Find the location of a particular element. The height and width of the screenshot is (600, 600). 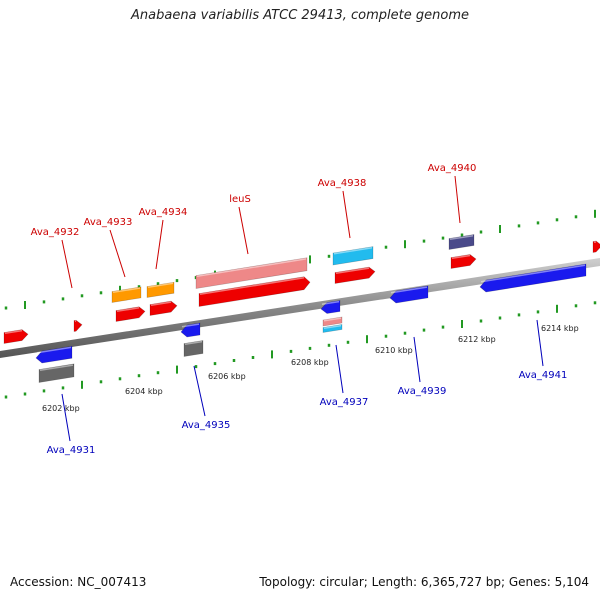

scale-label: 6208 kbp is located at coordinates (310, 362).